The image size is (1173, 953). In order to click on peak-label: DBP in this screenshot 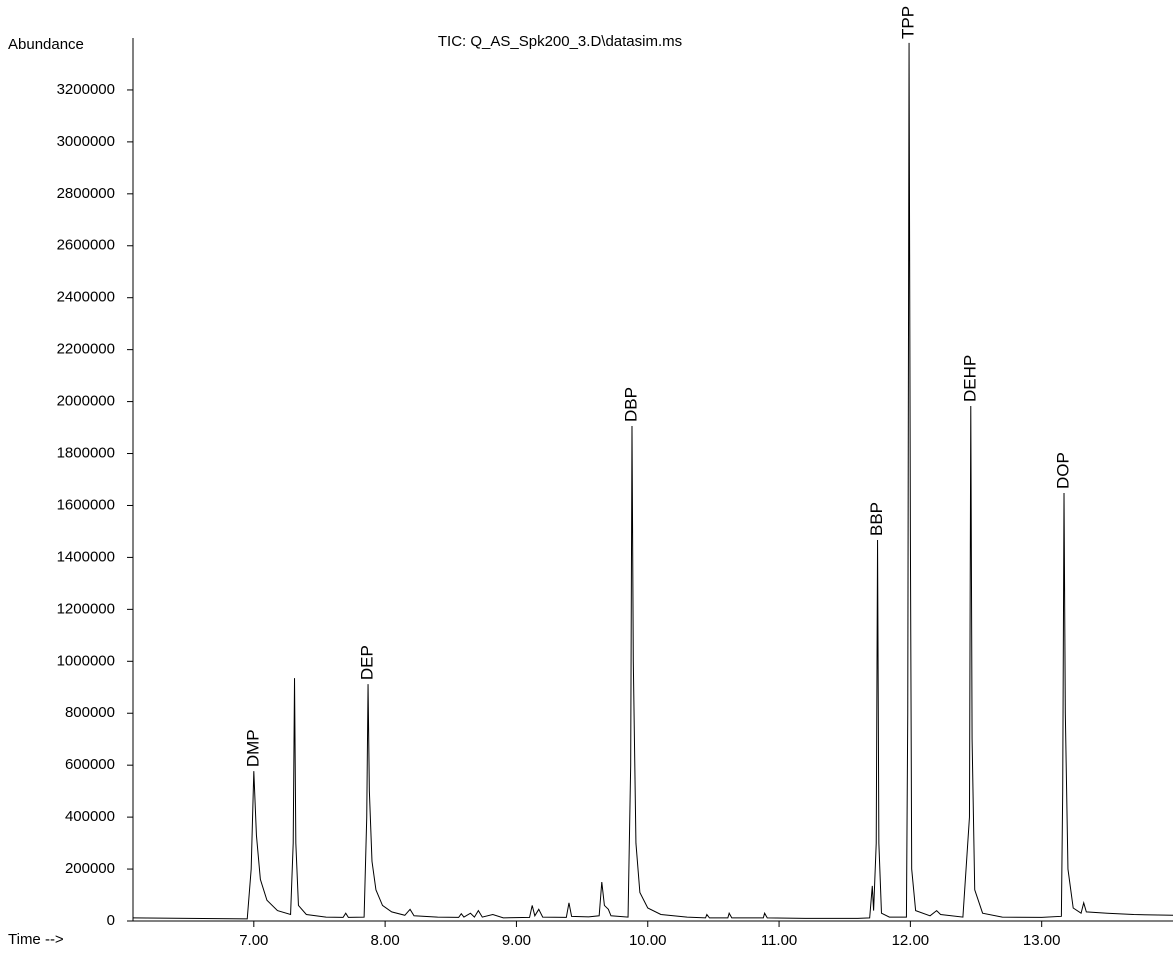, I will do `click(630, 404)`.